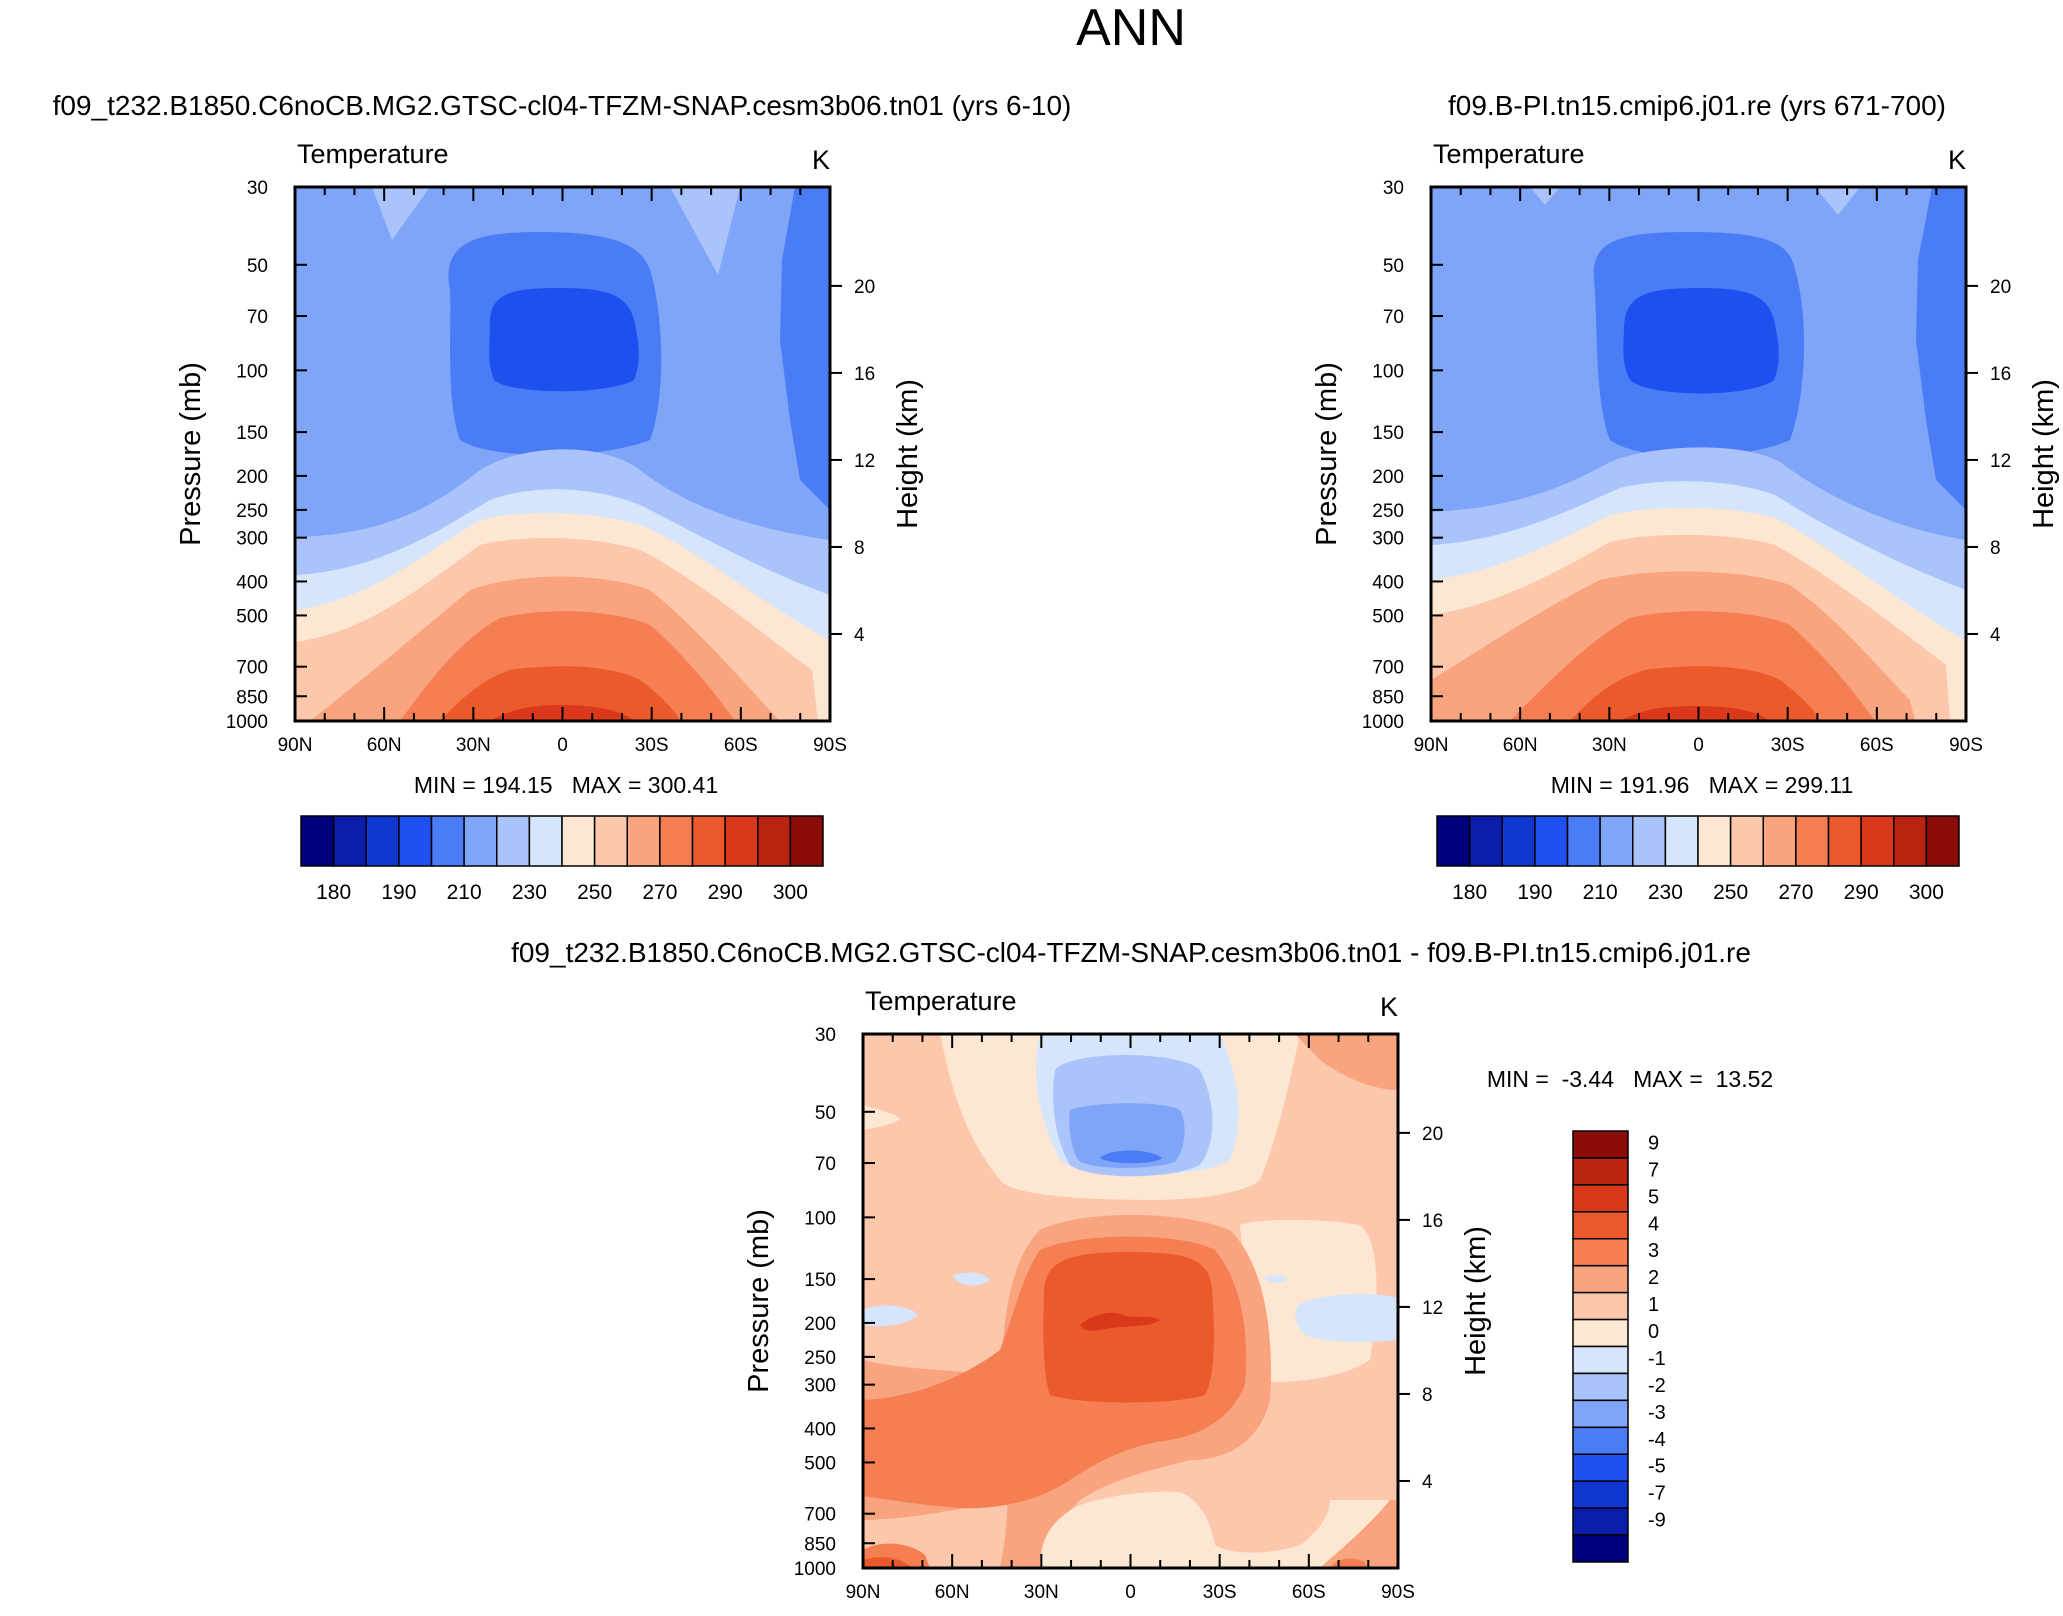  What do you see at coordinates (820, 1386) in the screenshot?
I see `y-tick-label: 300` at bounding box center [820, 1386].